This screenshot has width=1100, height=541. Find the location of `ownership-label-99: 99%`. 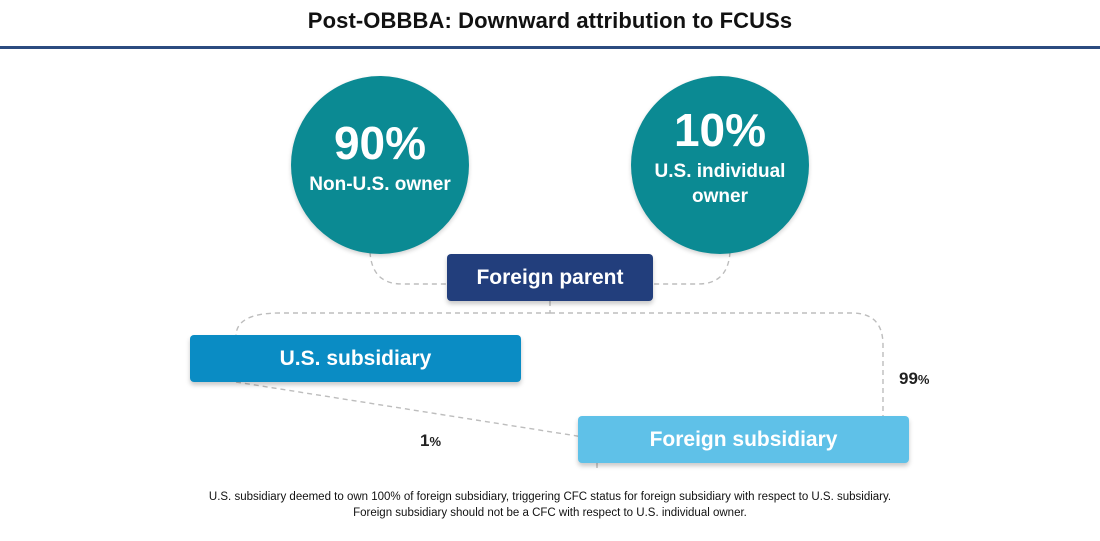

ownership-label-99: 99% is located at coordinates (914, 379).